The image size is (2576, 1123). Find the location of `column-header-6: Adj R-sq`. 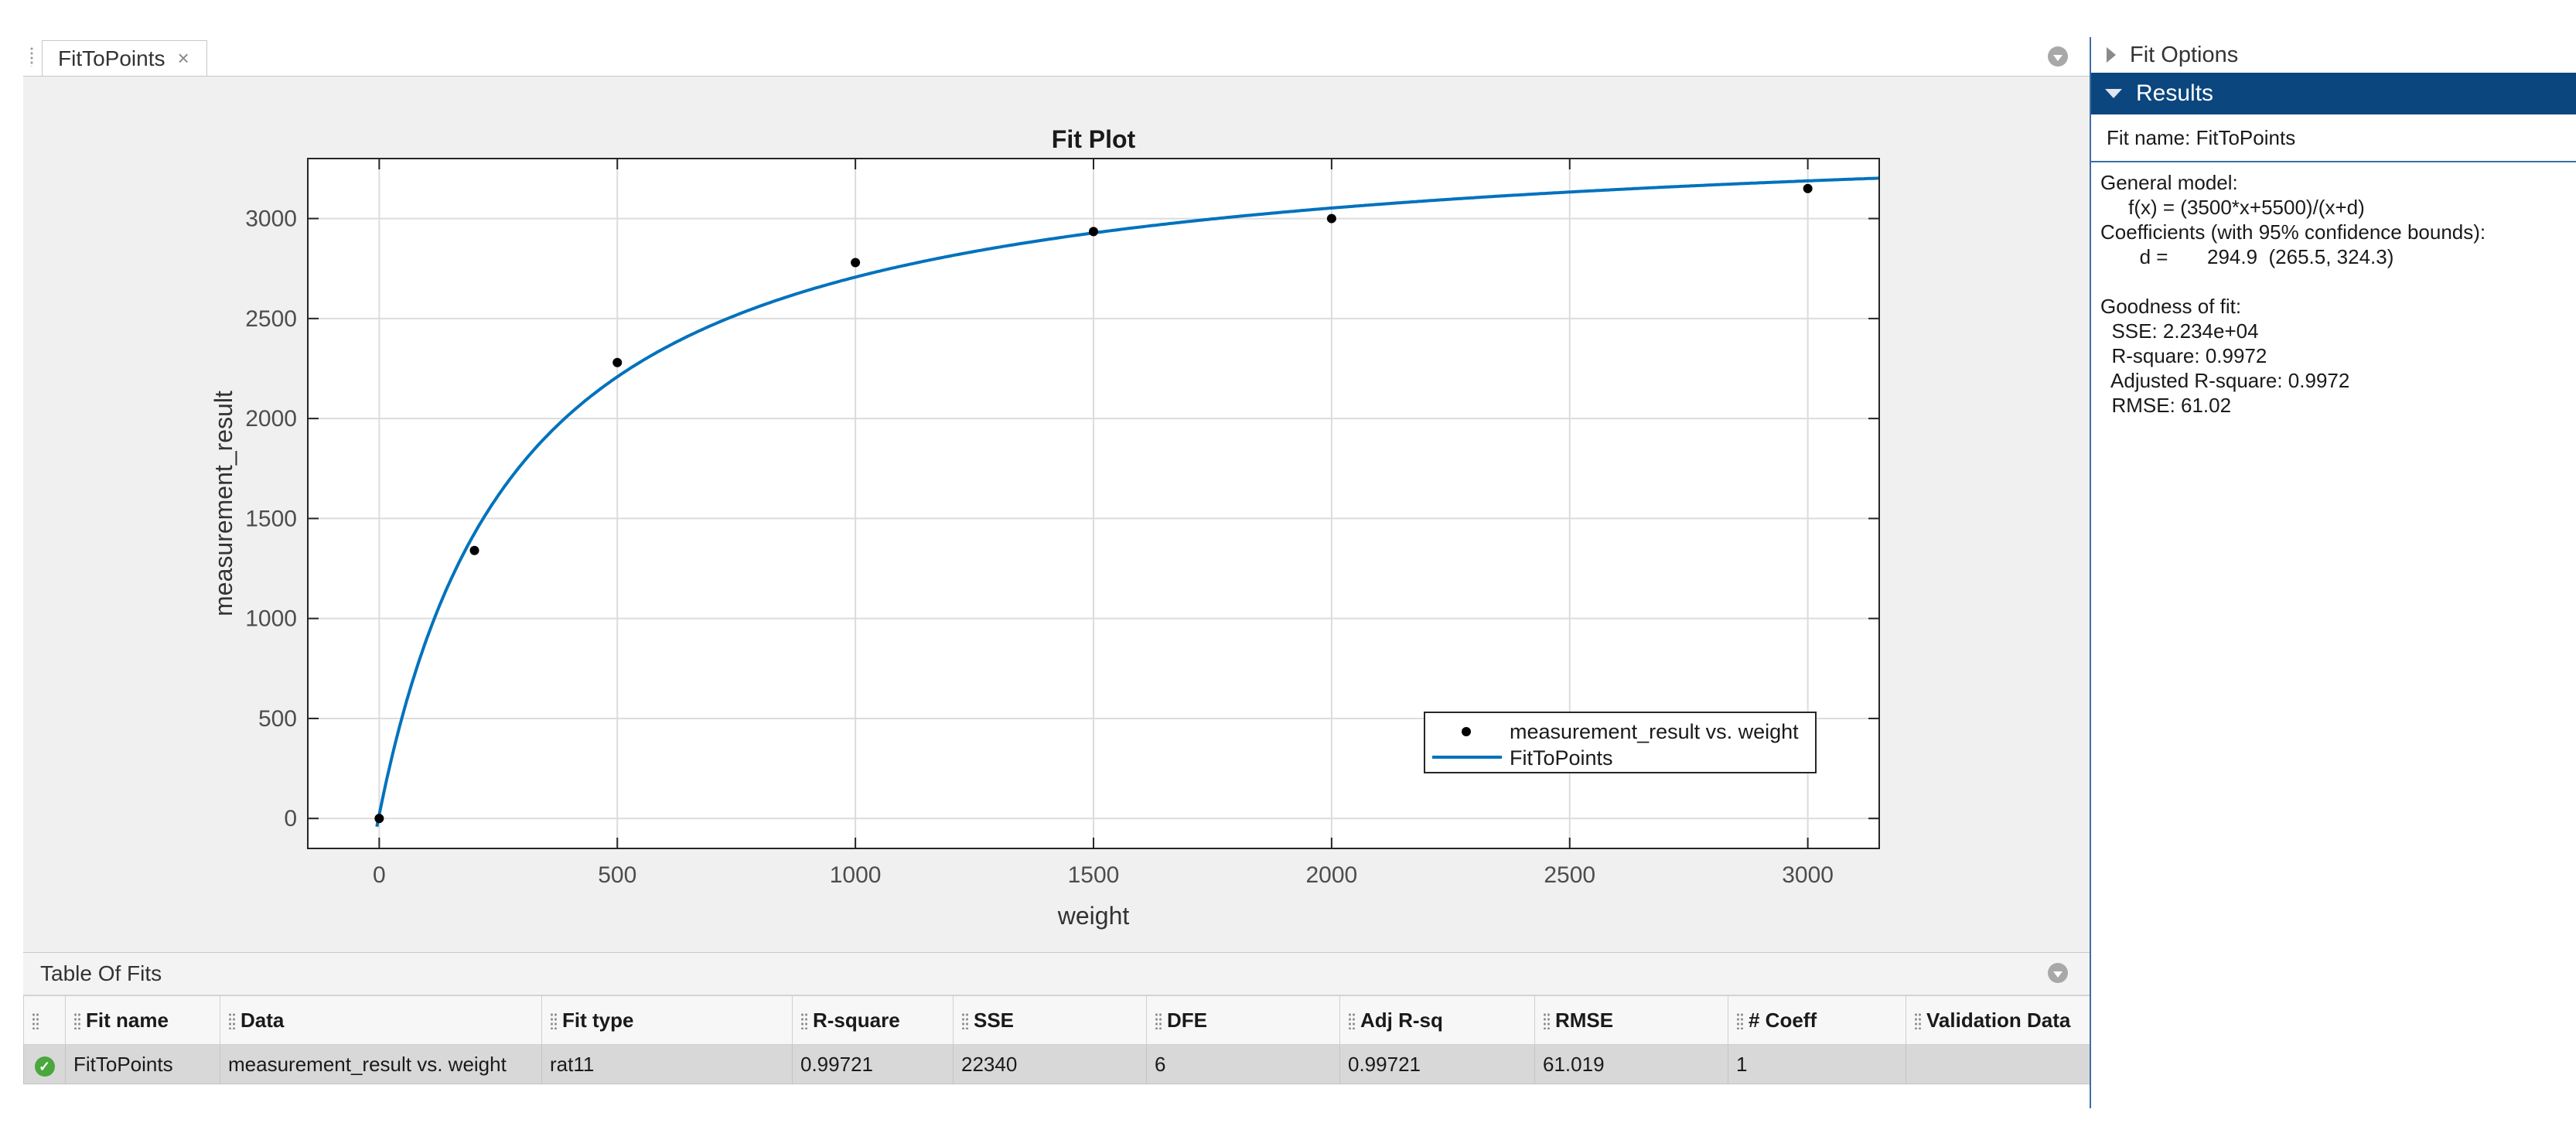

column-header-6: Adj R-sq is located at coordinates (1437, 1020).